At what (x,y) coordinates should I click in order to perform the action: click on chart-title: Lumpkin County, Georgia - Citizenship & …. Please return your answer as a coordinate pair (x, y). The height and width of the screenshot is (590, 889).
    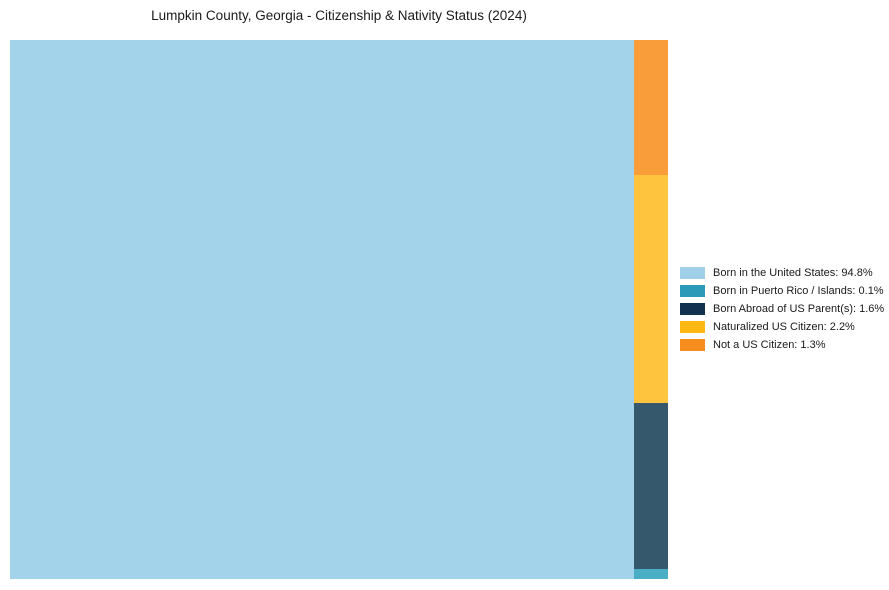
    Looking at the image, I should click on (339, 15).